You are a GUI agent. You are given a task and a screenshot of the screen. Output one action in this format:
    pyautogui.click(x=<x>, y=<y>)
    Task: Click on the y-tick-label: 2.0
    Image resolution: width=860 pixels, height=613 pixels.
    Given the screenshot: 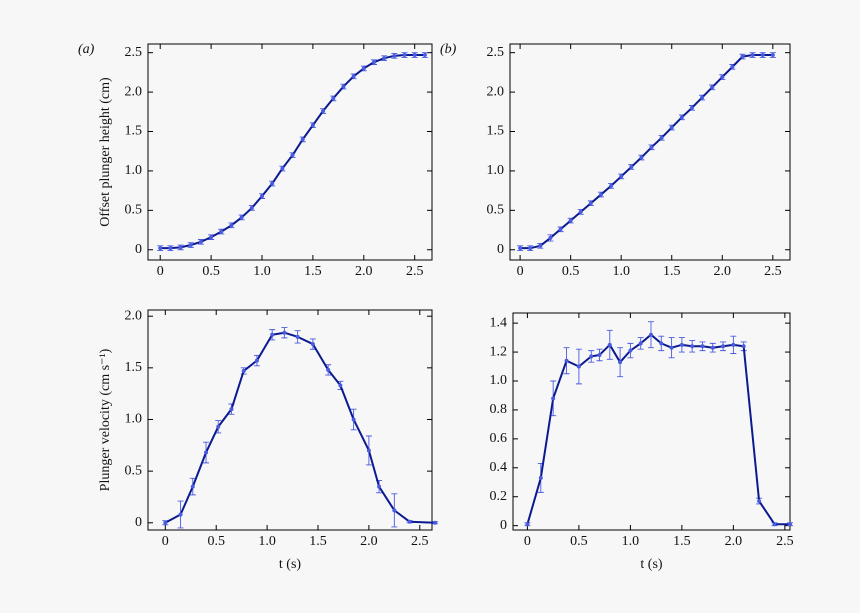 What is the action you would take?
    pyautogui.click(x=134, y=91)
    